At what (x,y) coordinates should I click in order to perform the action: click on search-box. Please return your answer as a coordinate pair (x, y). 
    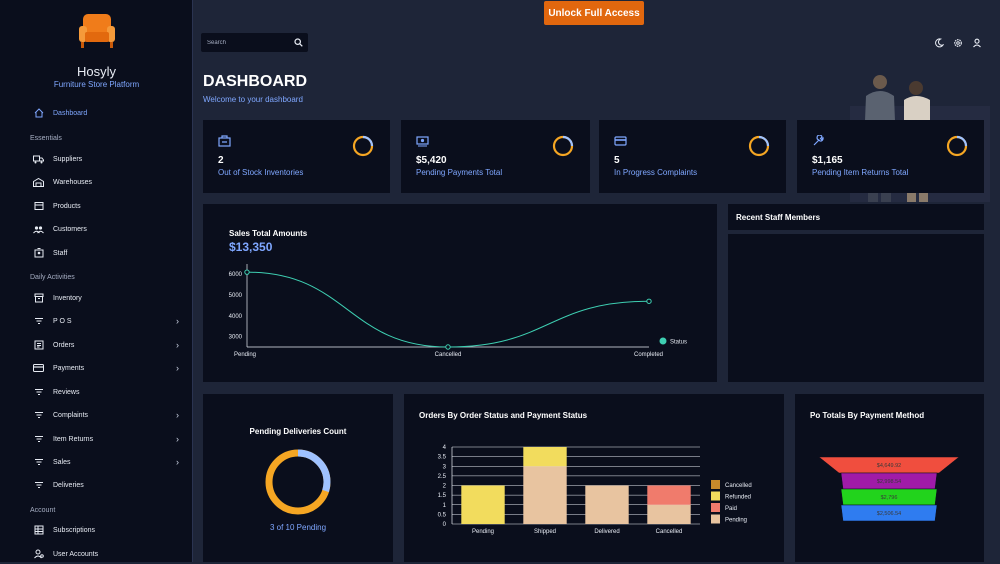
    Looking at the image, I should click on (254, 42).